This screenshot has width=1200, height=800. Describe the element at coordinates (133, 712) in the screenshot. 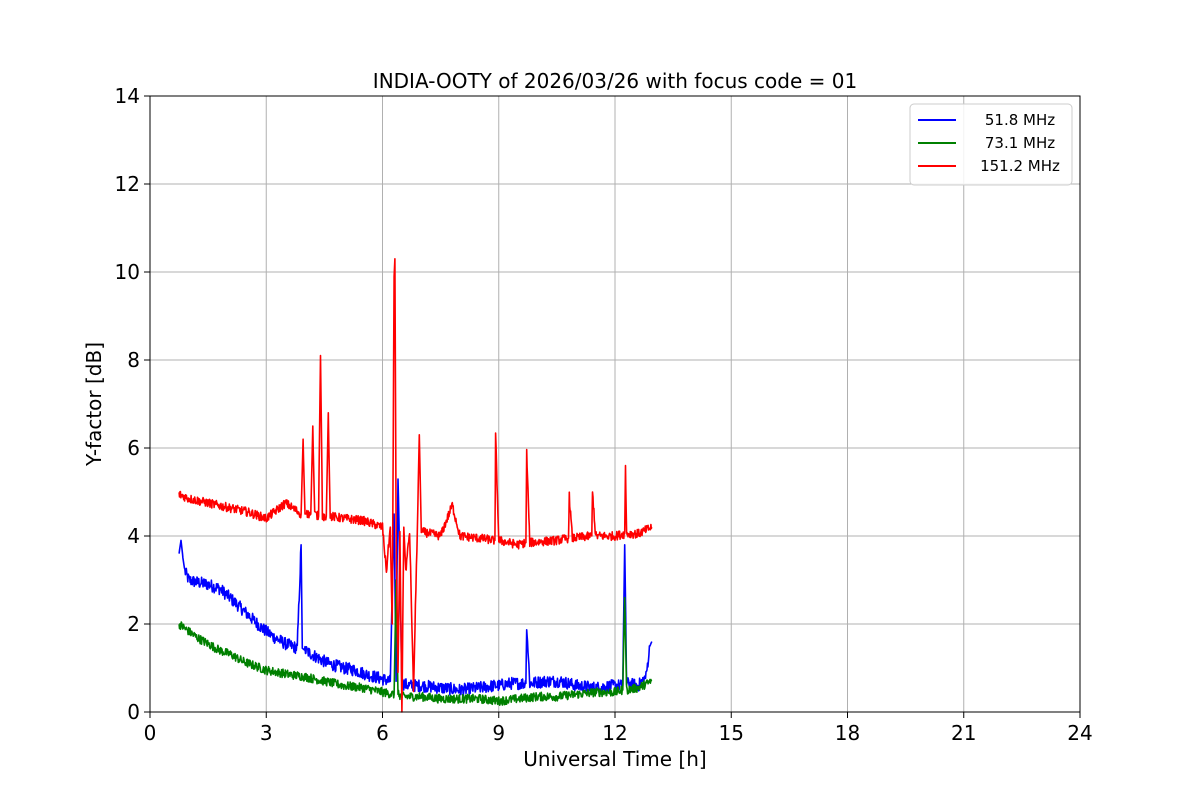

I see `y-tick-label: 0` at that location.